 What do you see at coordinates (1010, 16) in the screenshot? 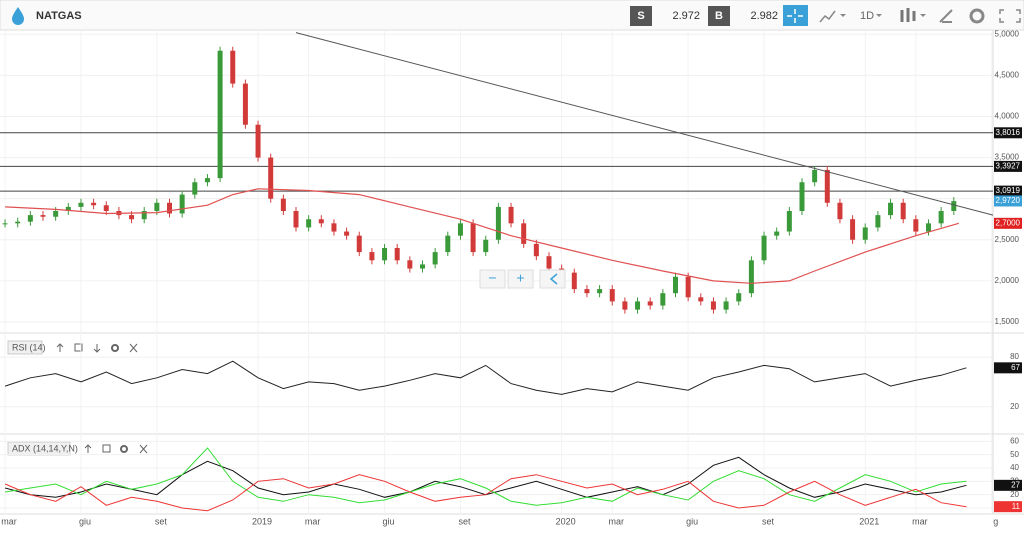
I see `fullscreen-icon` at bounding box center [1010, 16].